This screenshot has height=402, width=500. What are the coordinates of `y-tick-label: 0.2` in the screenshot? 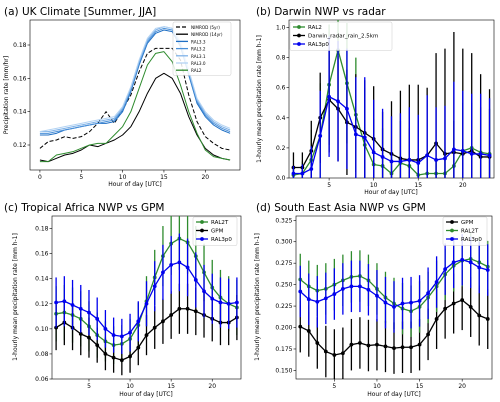 It's located at (281, 148).